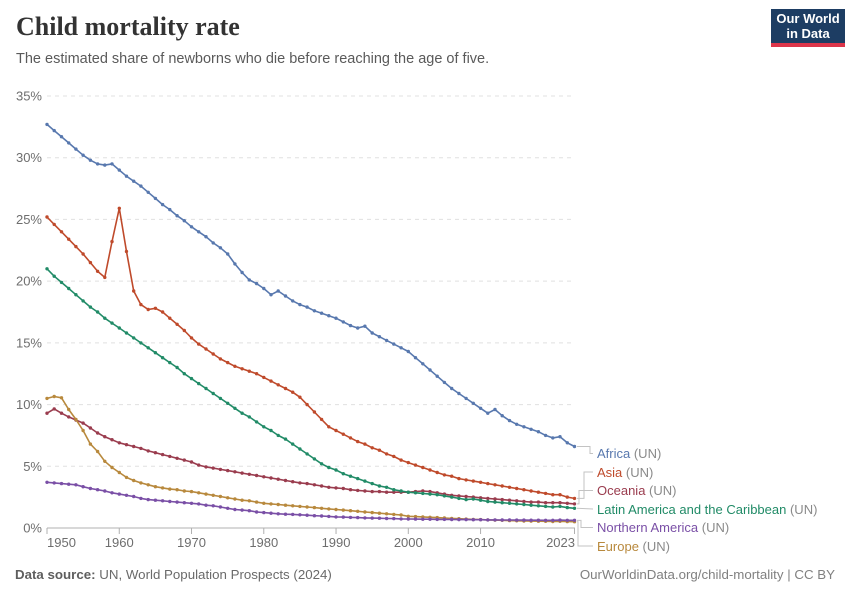 Image resolution: width=850 pixels, height=600 pixels. Describe the element at coordinates (148, 451) in the screenshot. I see `series-point-oceania-1964` at that location.